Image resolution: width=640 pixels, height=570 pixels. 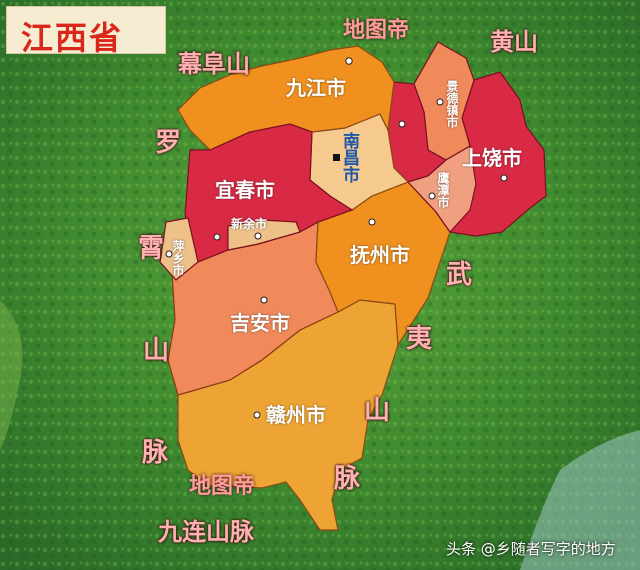 I want to click on region-xinyu, so click(x=264, y=235).